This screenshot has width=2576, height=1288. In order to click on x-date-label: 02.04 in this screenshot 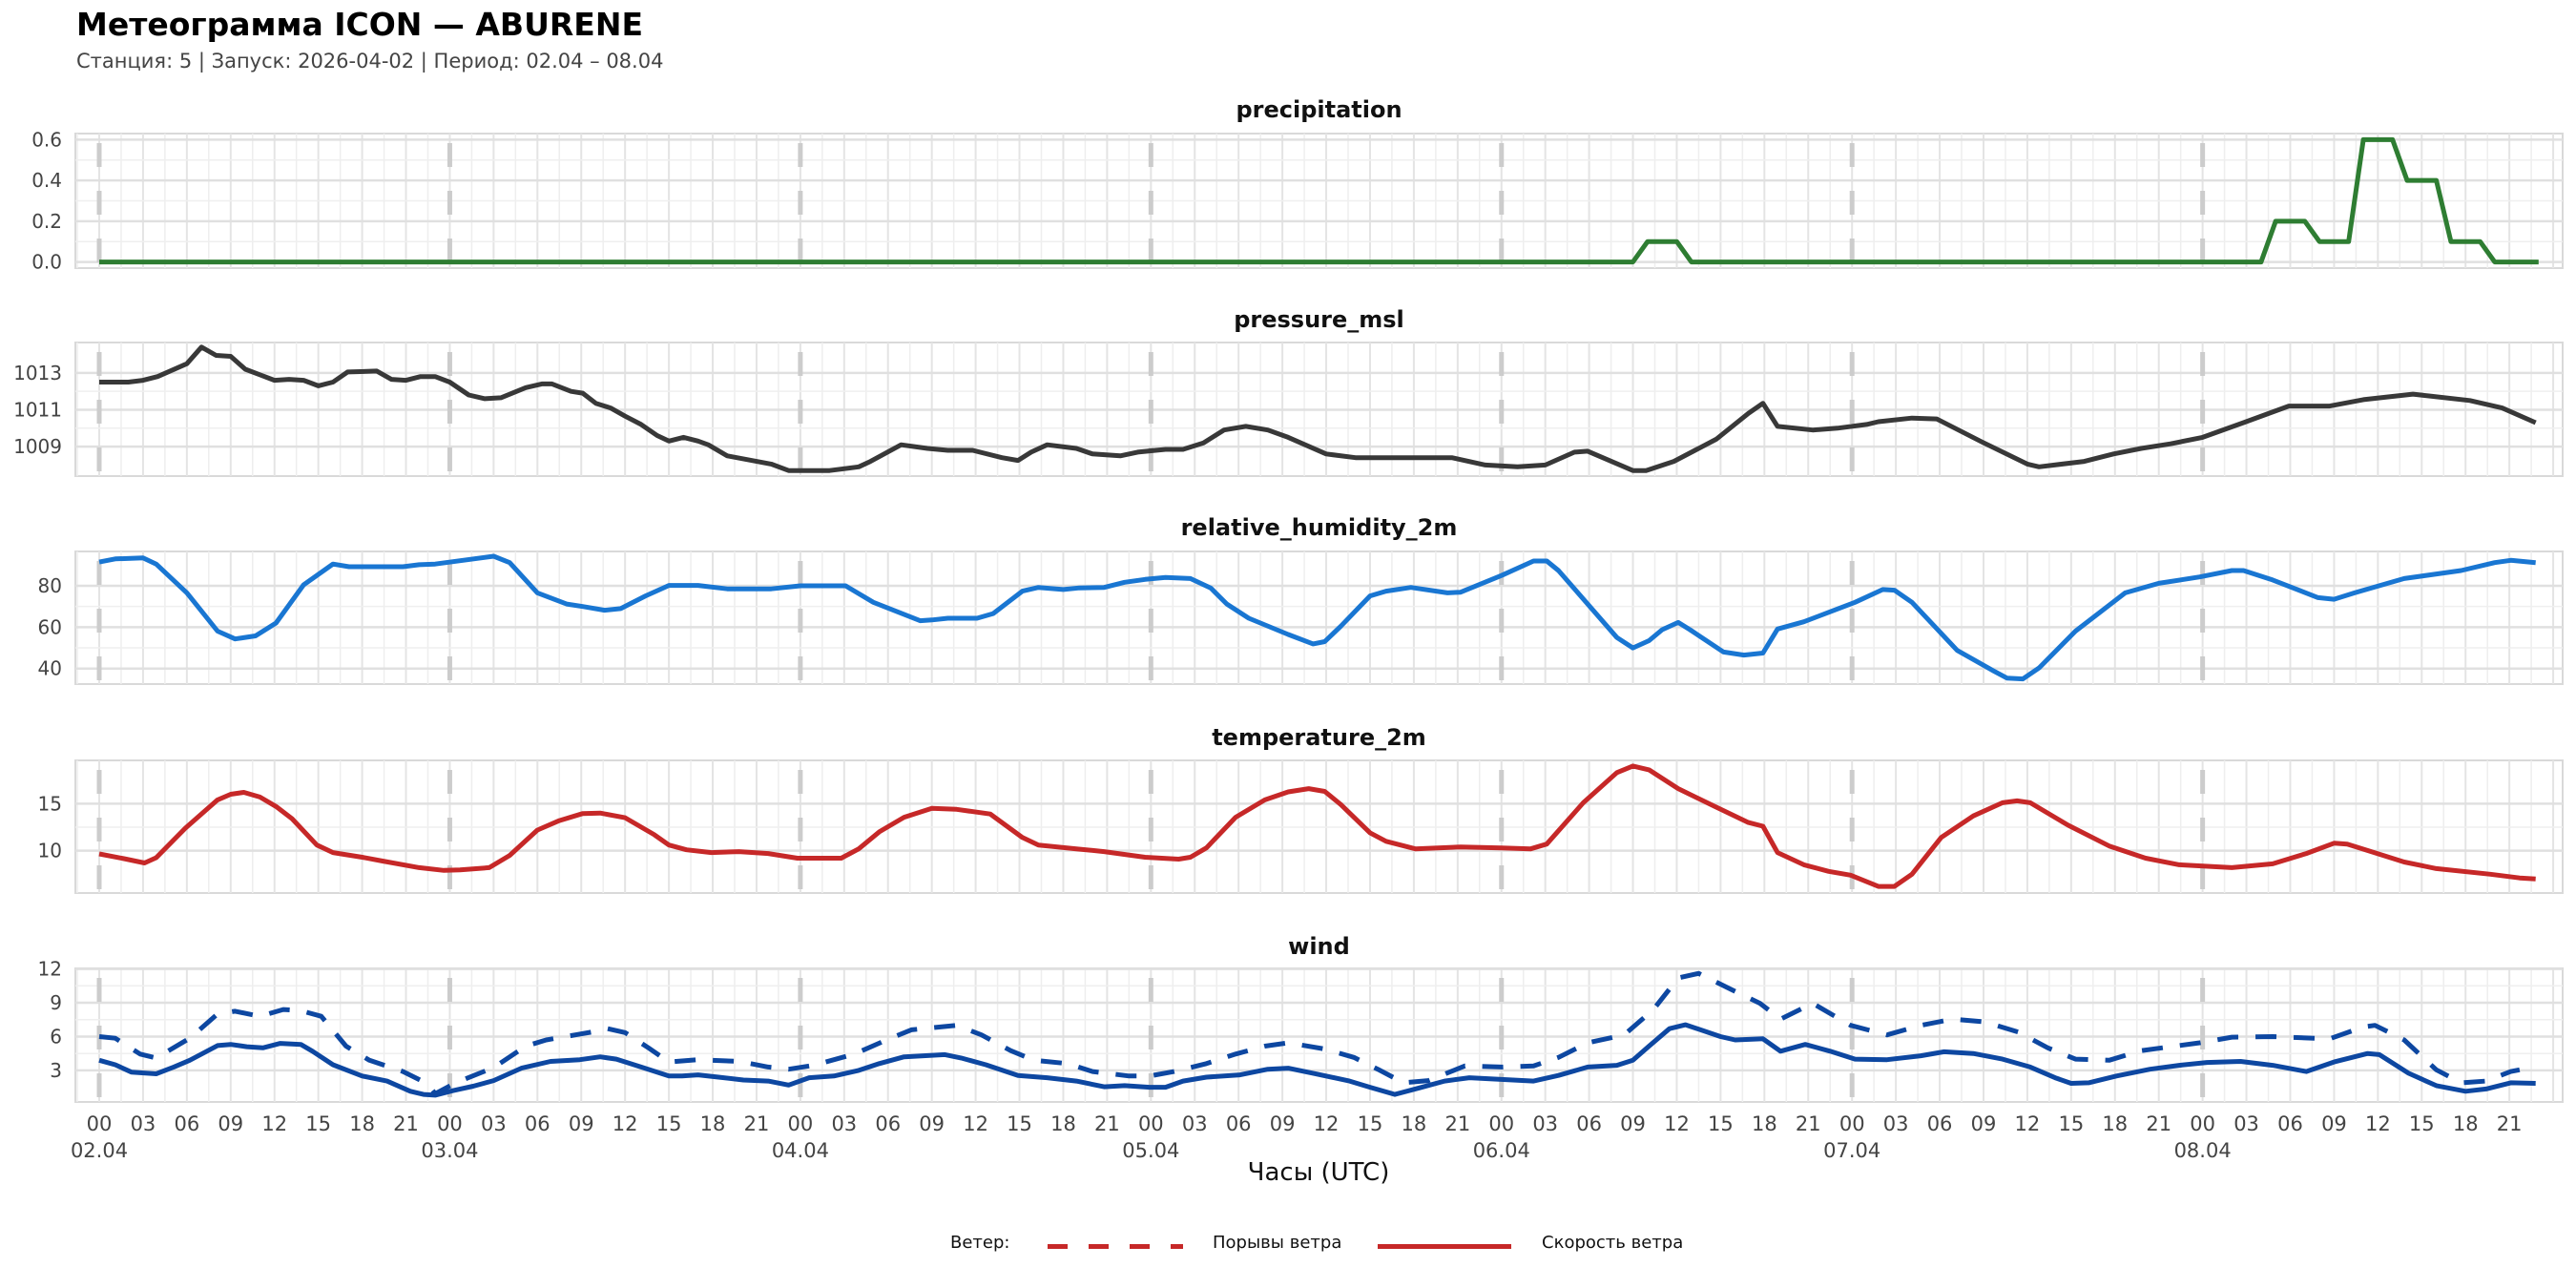, I will do `click(99, 1150)`.